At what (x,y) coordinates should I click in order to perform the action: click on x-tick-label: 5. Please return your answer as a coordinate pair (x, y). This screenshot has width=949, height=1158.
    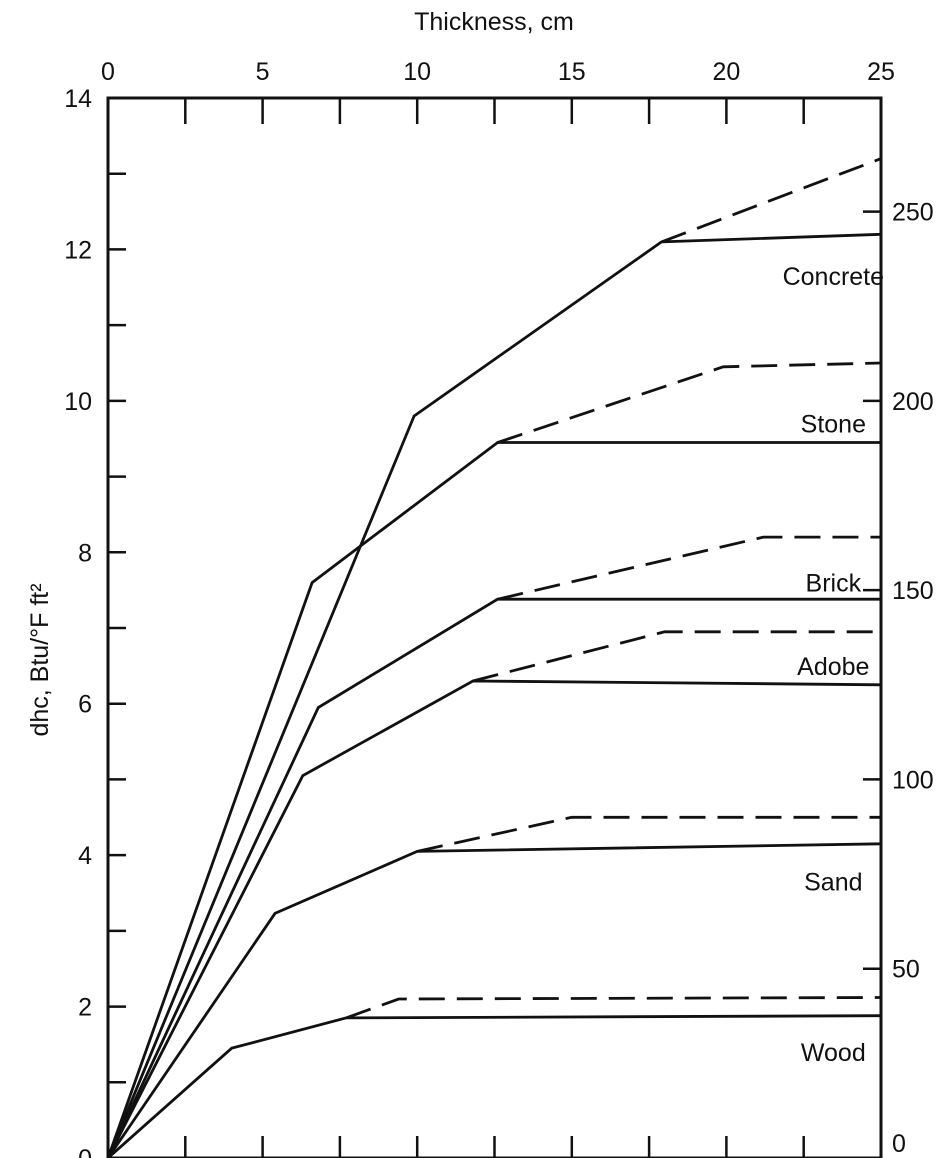
    Looking at the image, I should click on (263, 72).